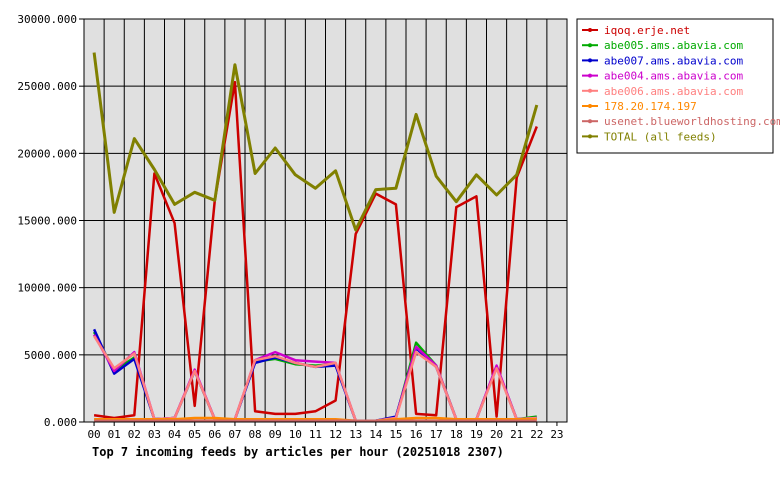  What do you see at coordinates (692, 121) in the screenshot?
I see `legend-label: usenet.blueworldhosting.com` at bounding box center [692, 121].